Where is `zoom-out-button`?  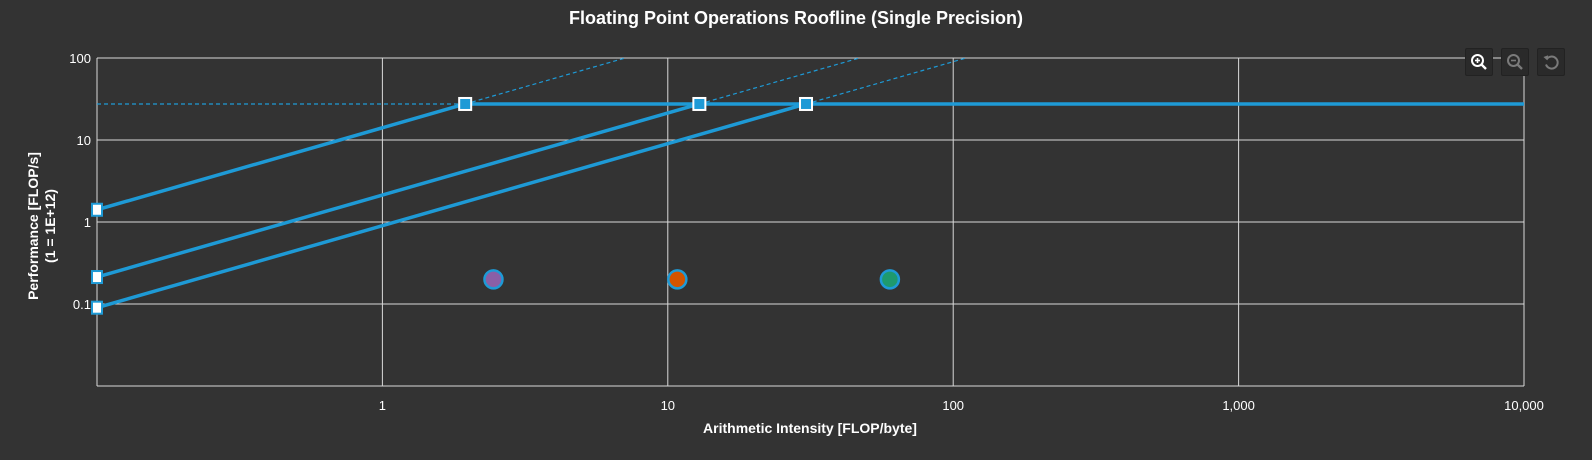
zoom-out-button is located at coordinates (1515, 62).